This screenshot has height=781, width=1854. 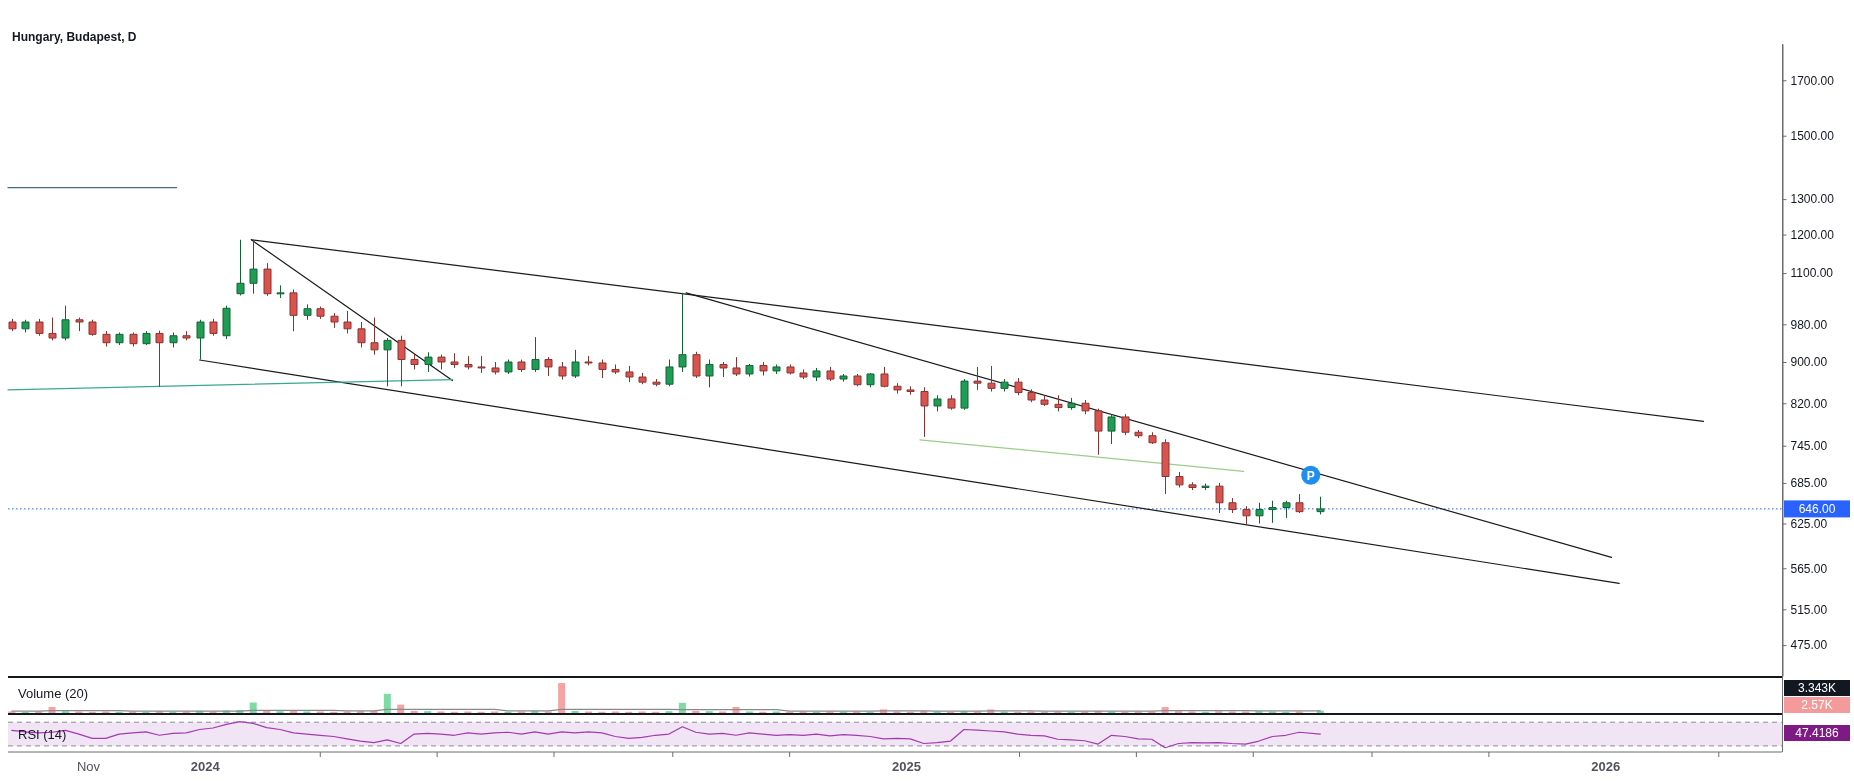 I want to click on y-tick-label: 820.00, so click(x=1809, y=403).